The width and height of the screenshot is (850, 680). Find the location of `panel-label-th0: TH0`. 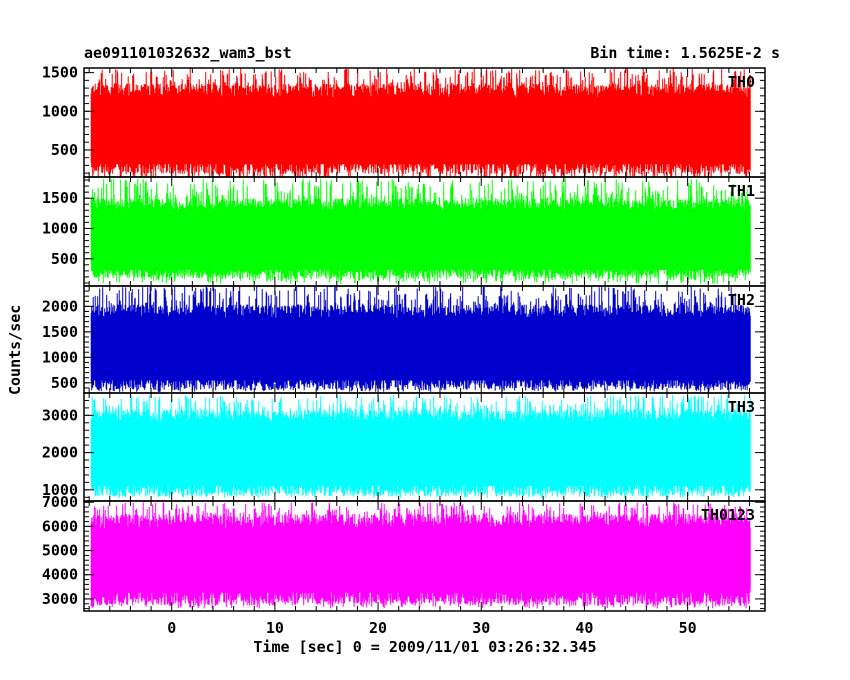

panel-label-th0: TH0 is located at coordinates (741, 82).